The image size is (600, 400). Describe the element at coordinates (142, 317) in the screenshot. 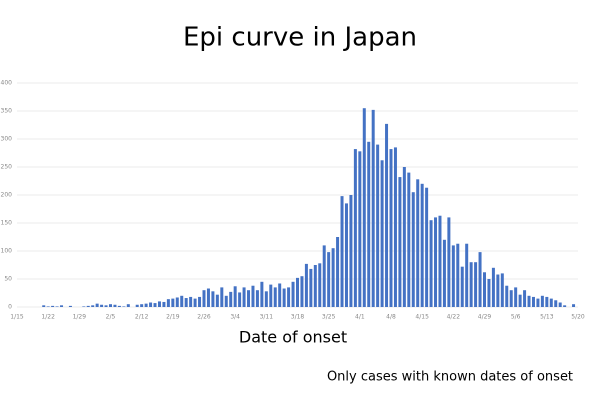

I see `x-tick-label: 2/12` at that location.